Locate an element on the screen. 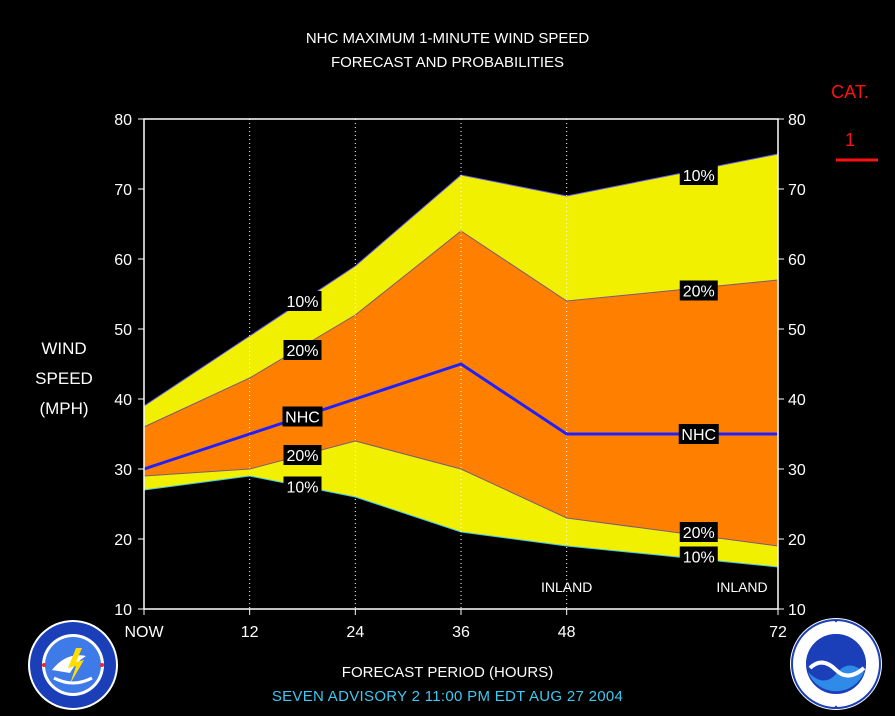  curve-label-8: 20% is located at coordinates (699, 533).